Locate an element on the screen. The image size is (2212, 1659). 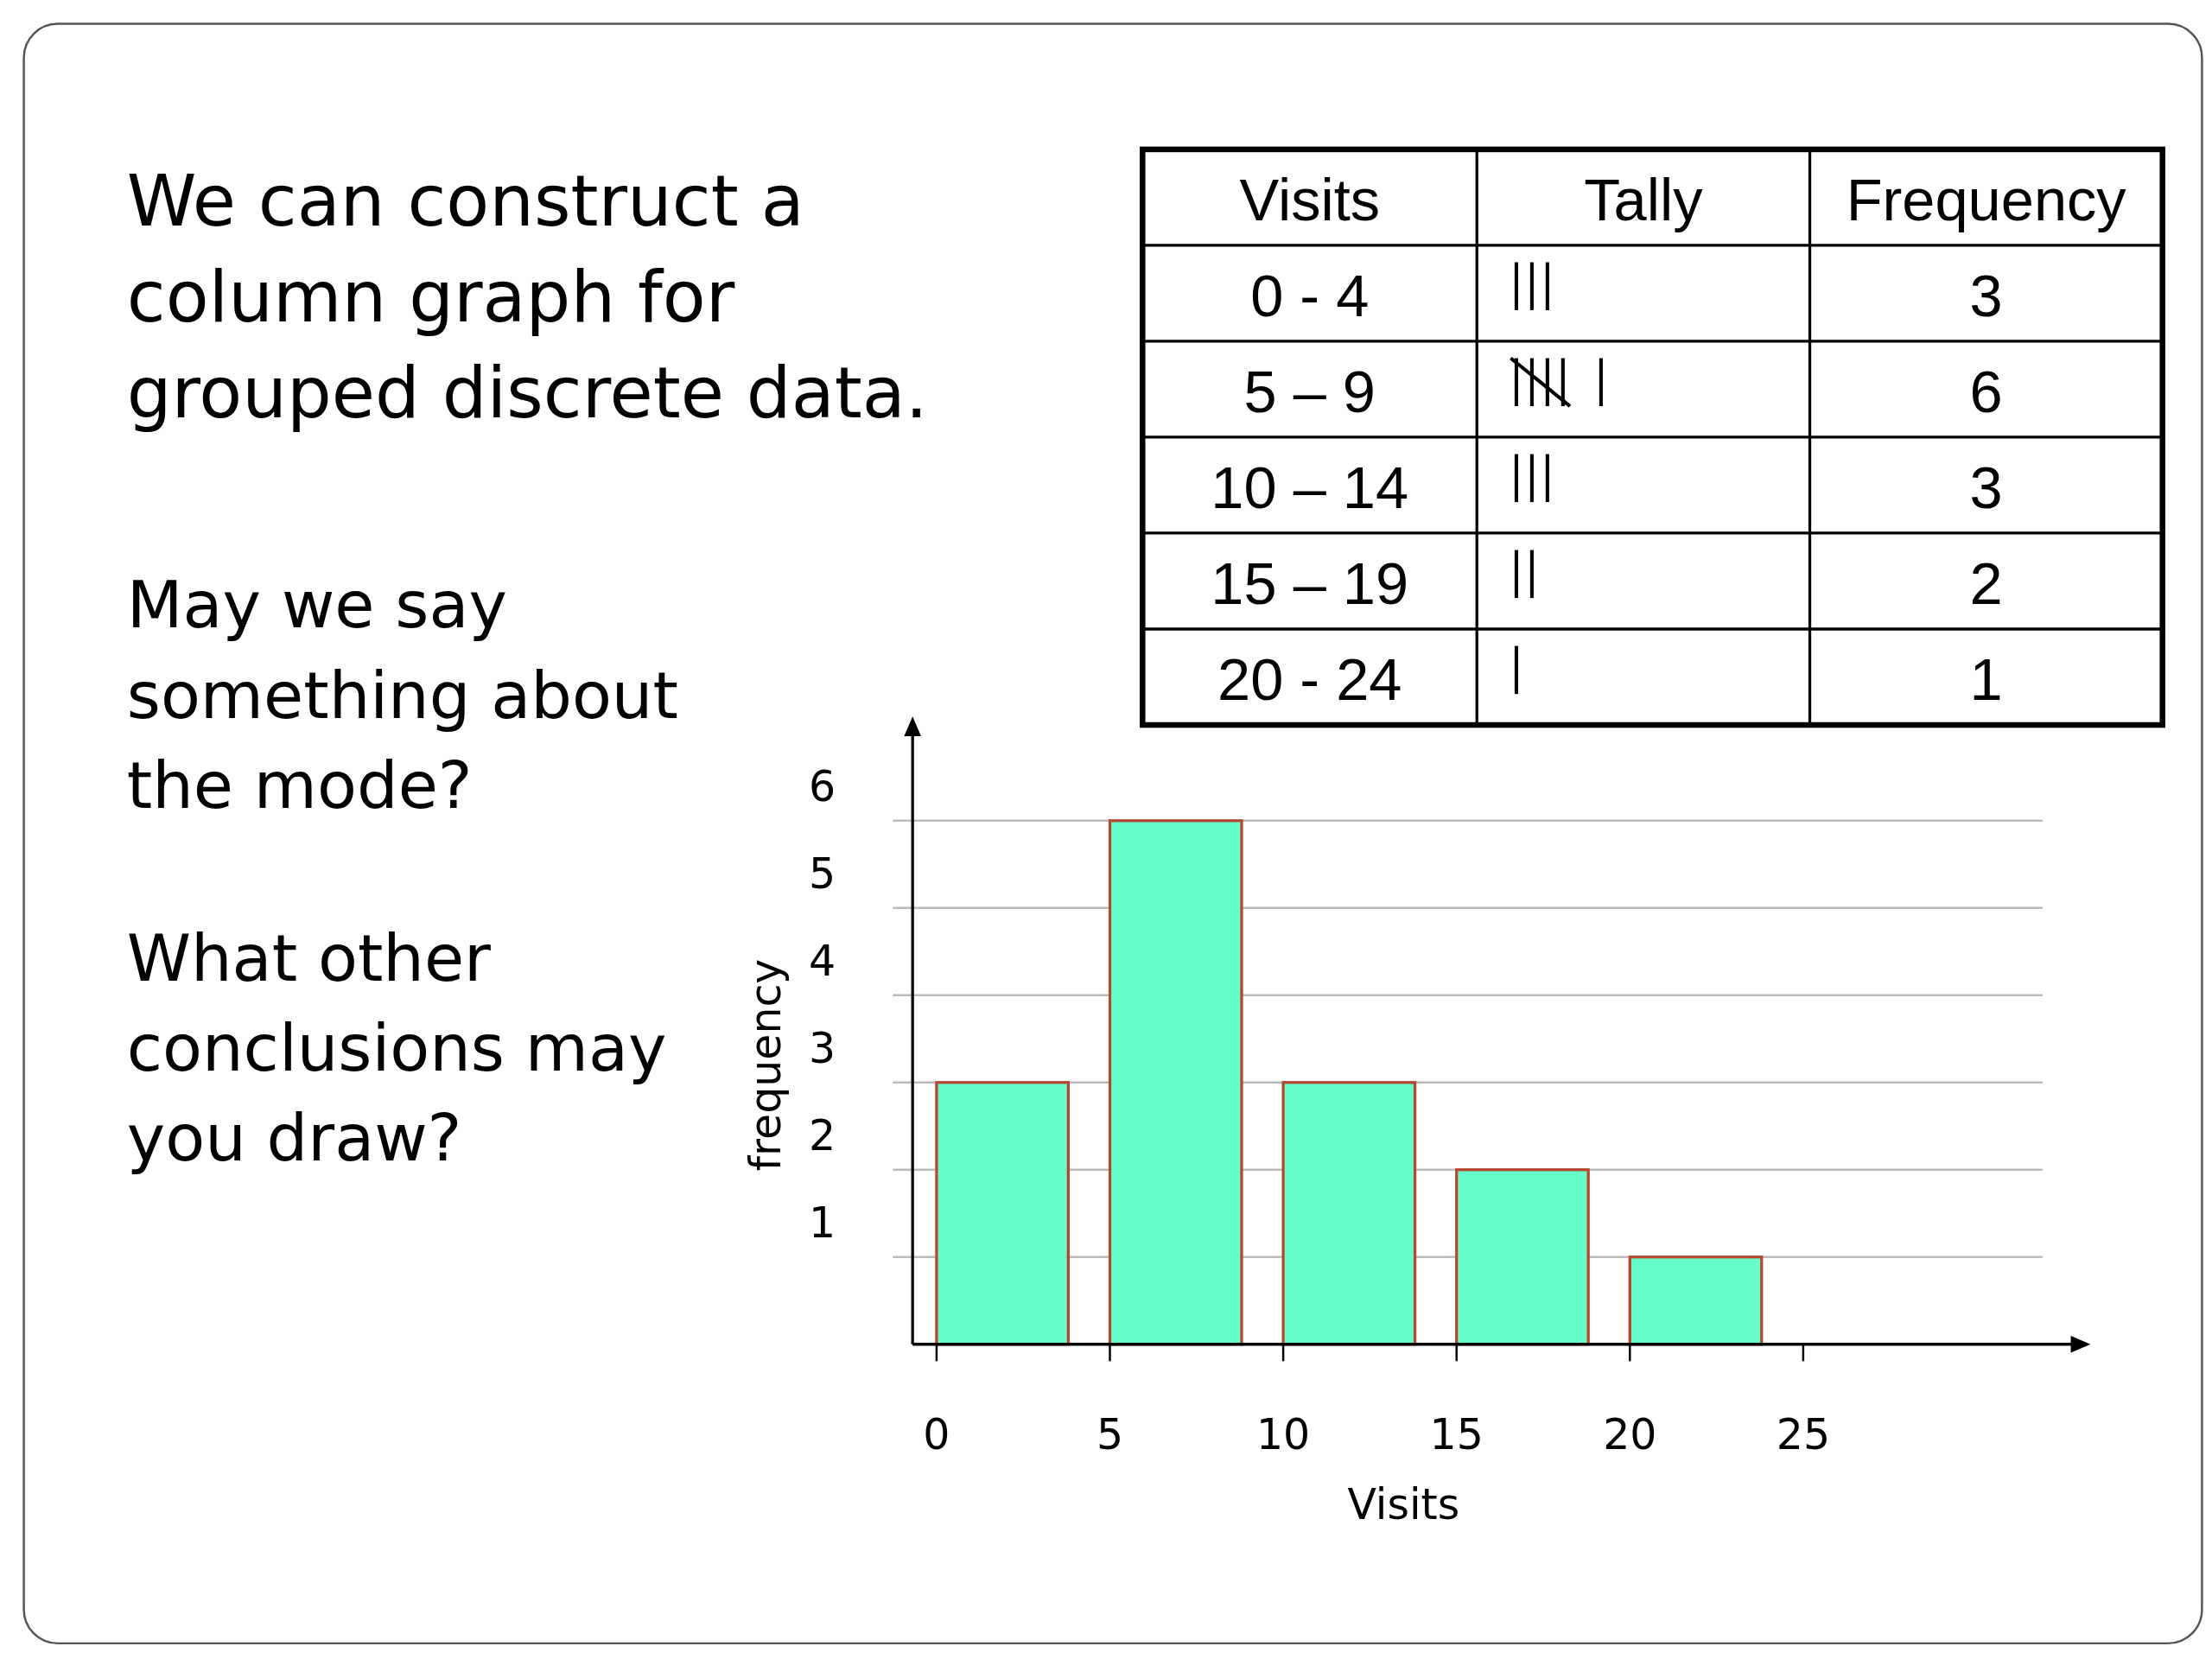
text: Visits is located at coordinates (1310, 199).